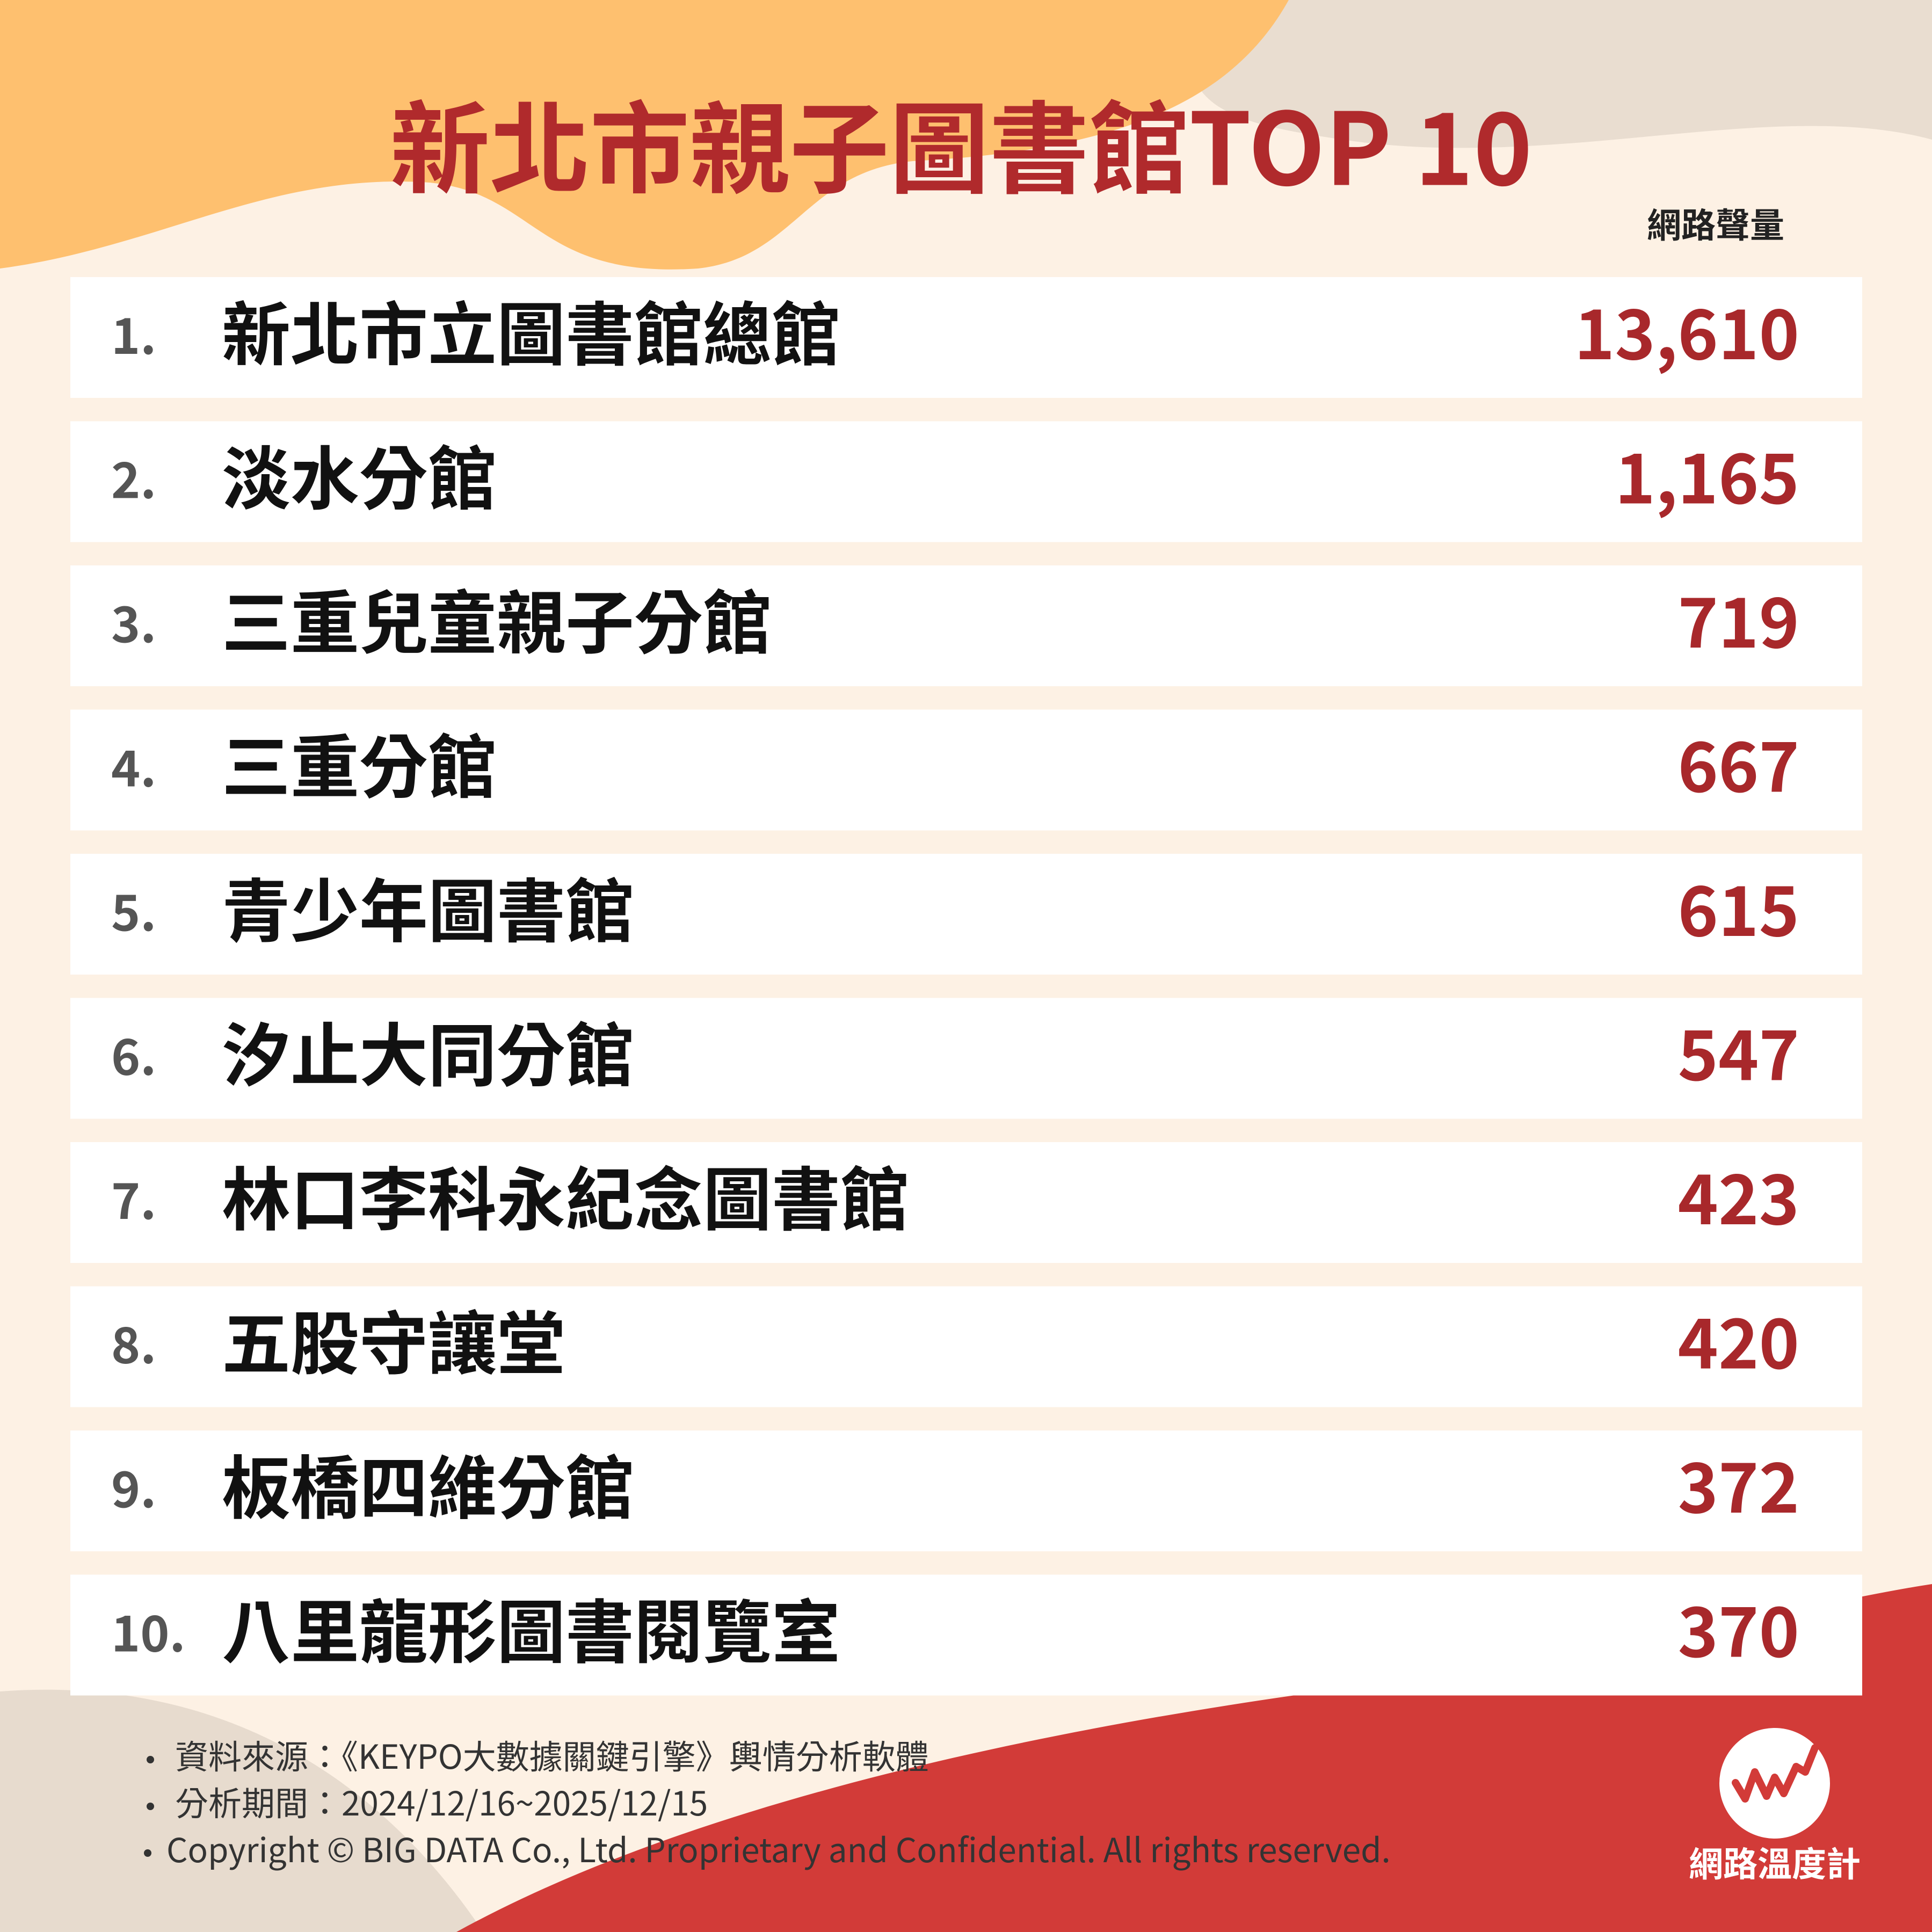 This screenshot has width=1932, height=1932. Describe the element at coordinates (531, 329) in the screenshot. I see `library-name: 新北市立圖書館總館` at that location.